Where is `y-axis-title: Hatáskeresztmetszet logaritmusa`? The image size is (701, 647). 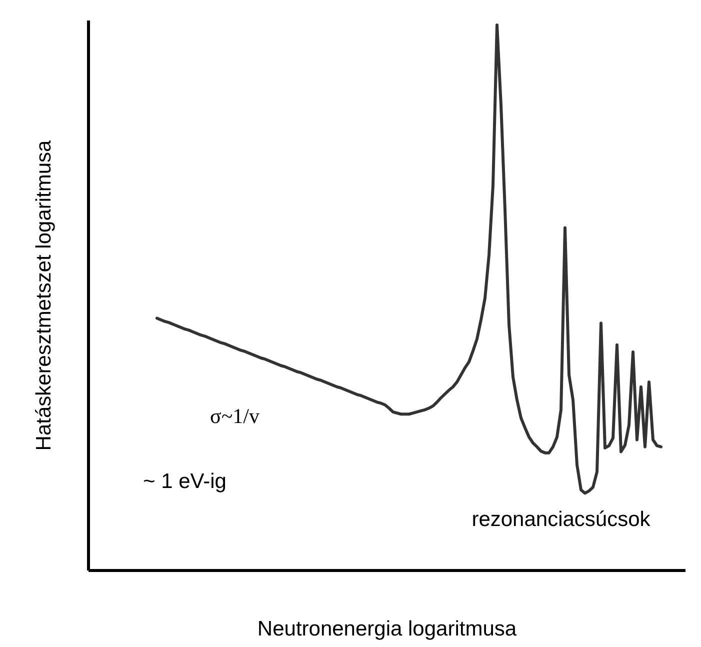 y-axis-title: Hatáskeresztmetszet logaritmusa is located at coordinates (44, 295).